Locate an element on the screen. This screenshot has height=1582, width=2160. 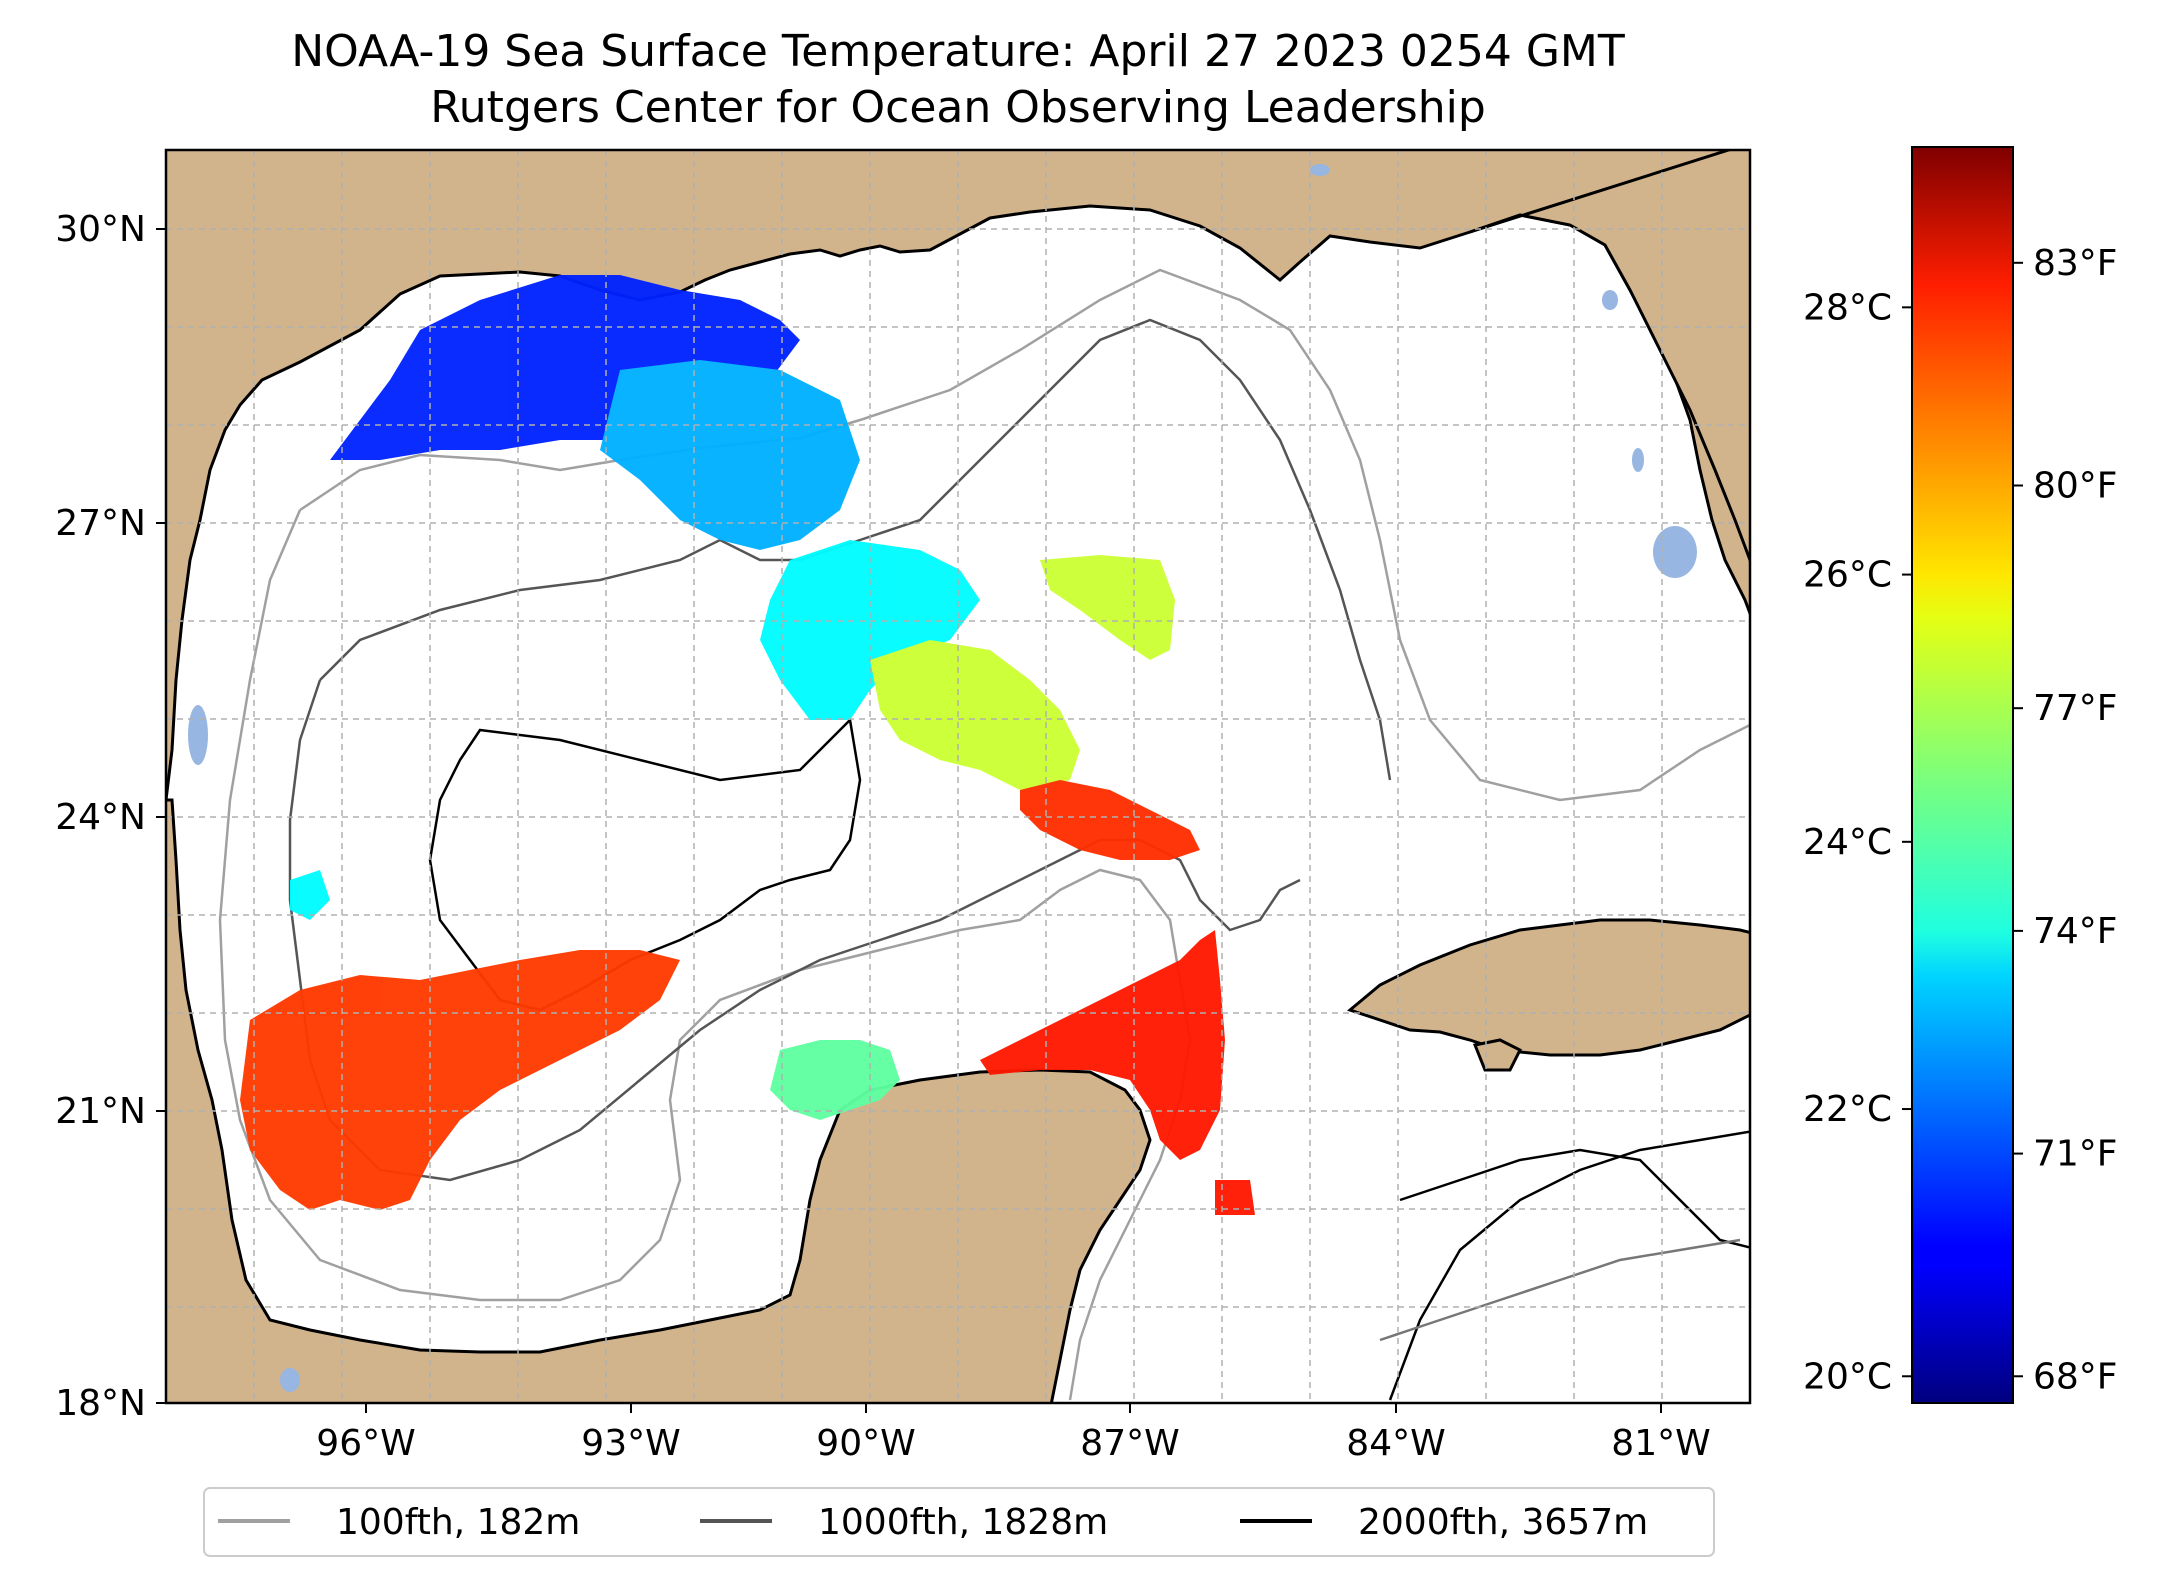
colorbar-fahrenheit-label: 83°F is located at coordinates (2075, 263).